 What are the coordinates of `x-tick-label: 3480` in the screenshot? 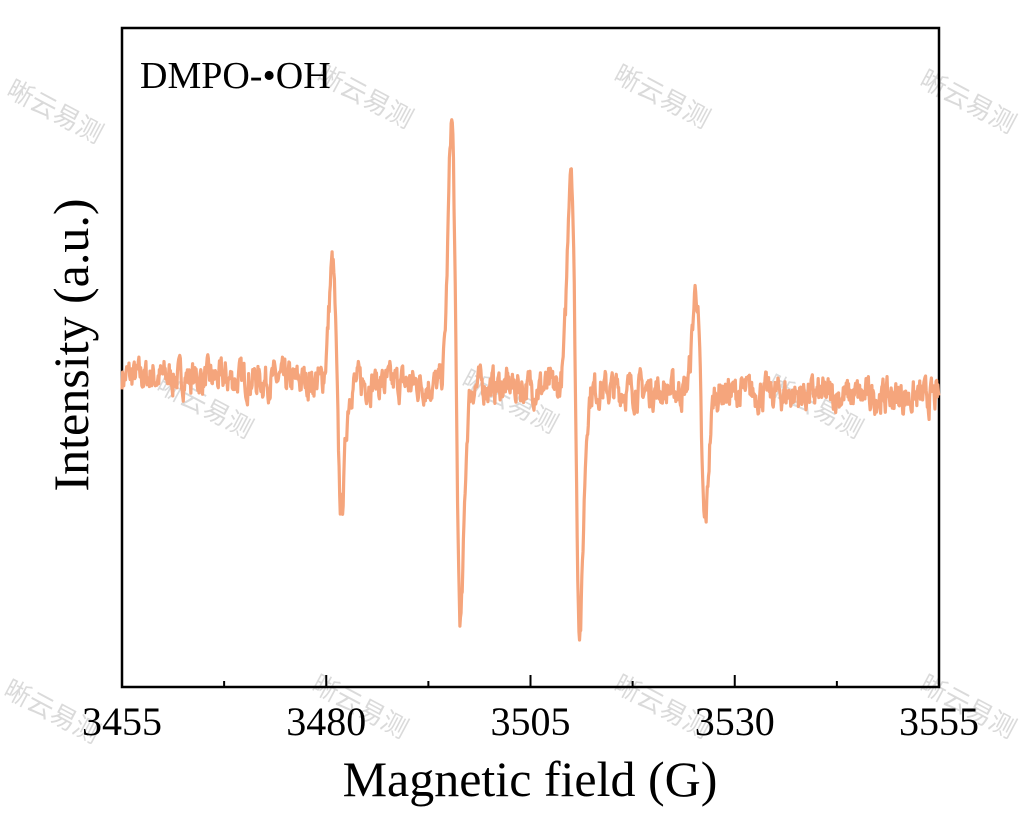 It's located at (326, 721).